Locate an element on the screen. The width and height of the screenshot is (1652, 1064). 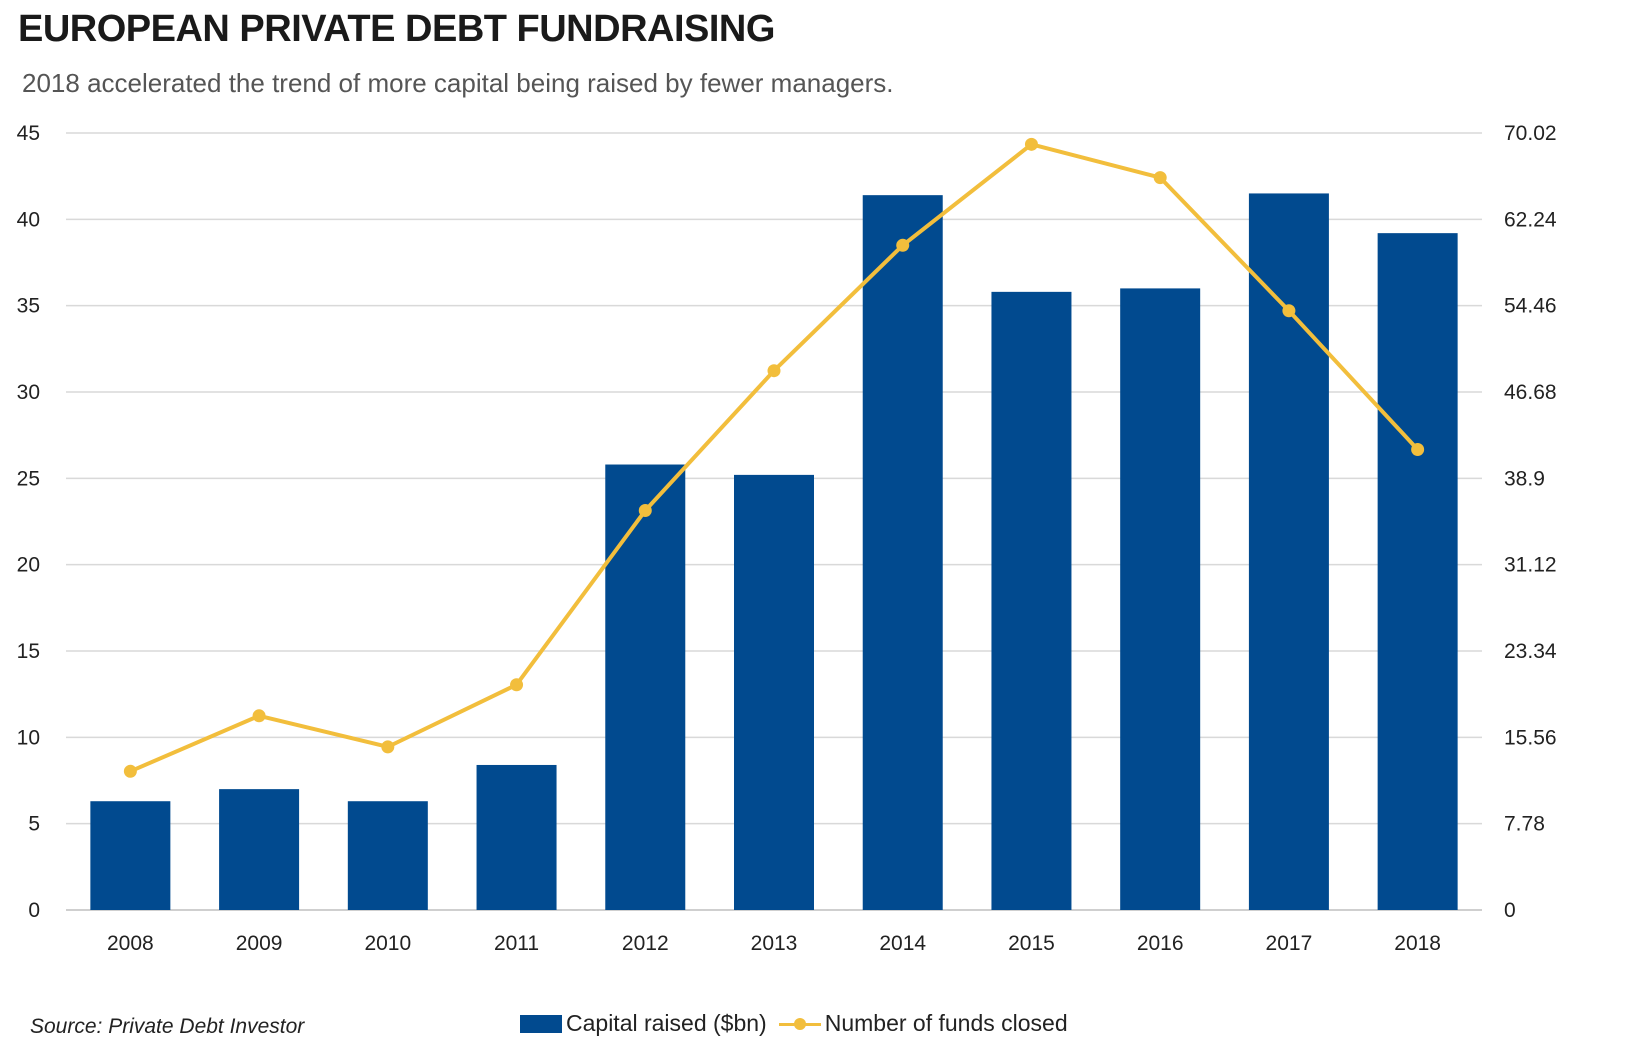
y-right-tick-label: 31.12 is located at coordinates (1530, 565).